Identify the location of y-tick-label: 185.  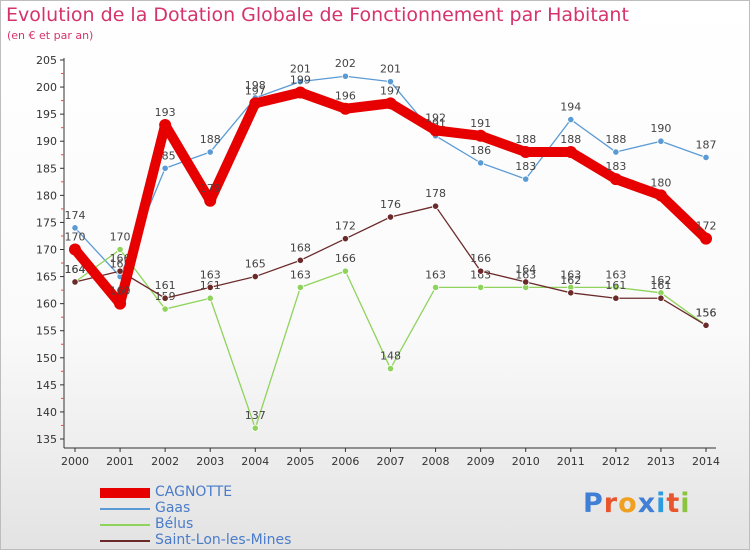
(46, 168).